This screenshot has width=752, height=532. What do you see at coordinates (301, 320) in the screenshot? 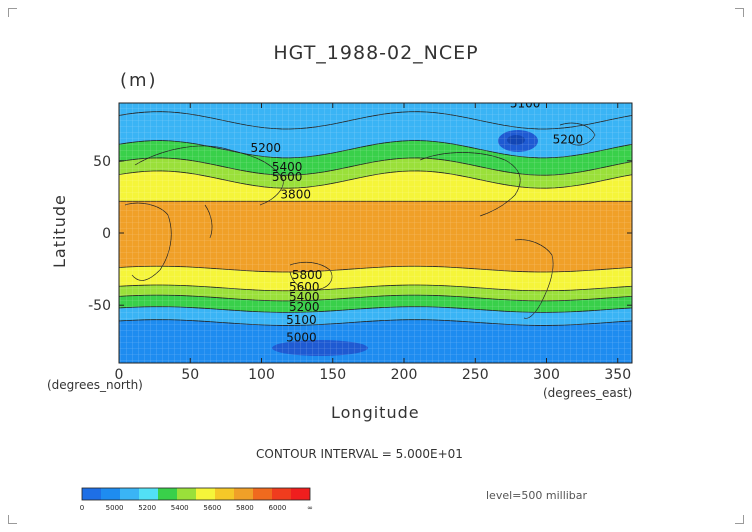
I see `contour-label-10: 5100` at bounding box center [301, 320].